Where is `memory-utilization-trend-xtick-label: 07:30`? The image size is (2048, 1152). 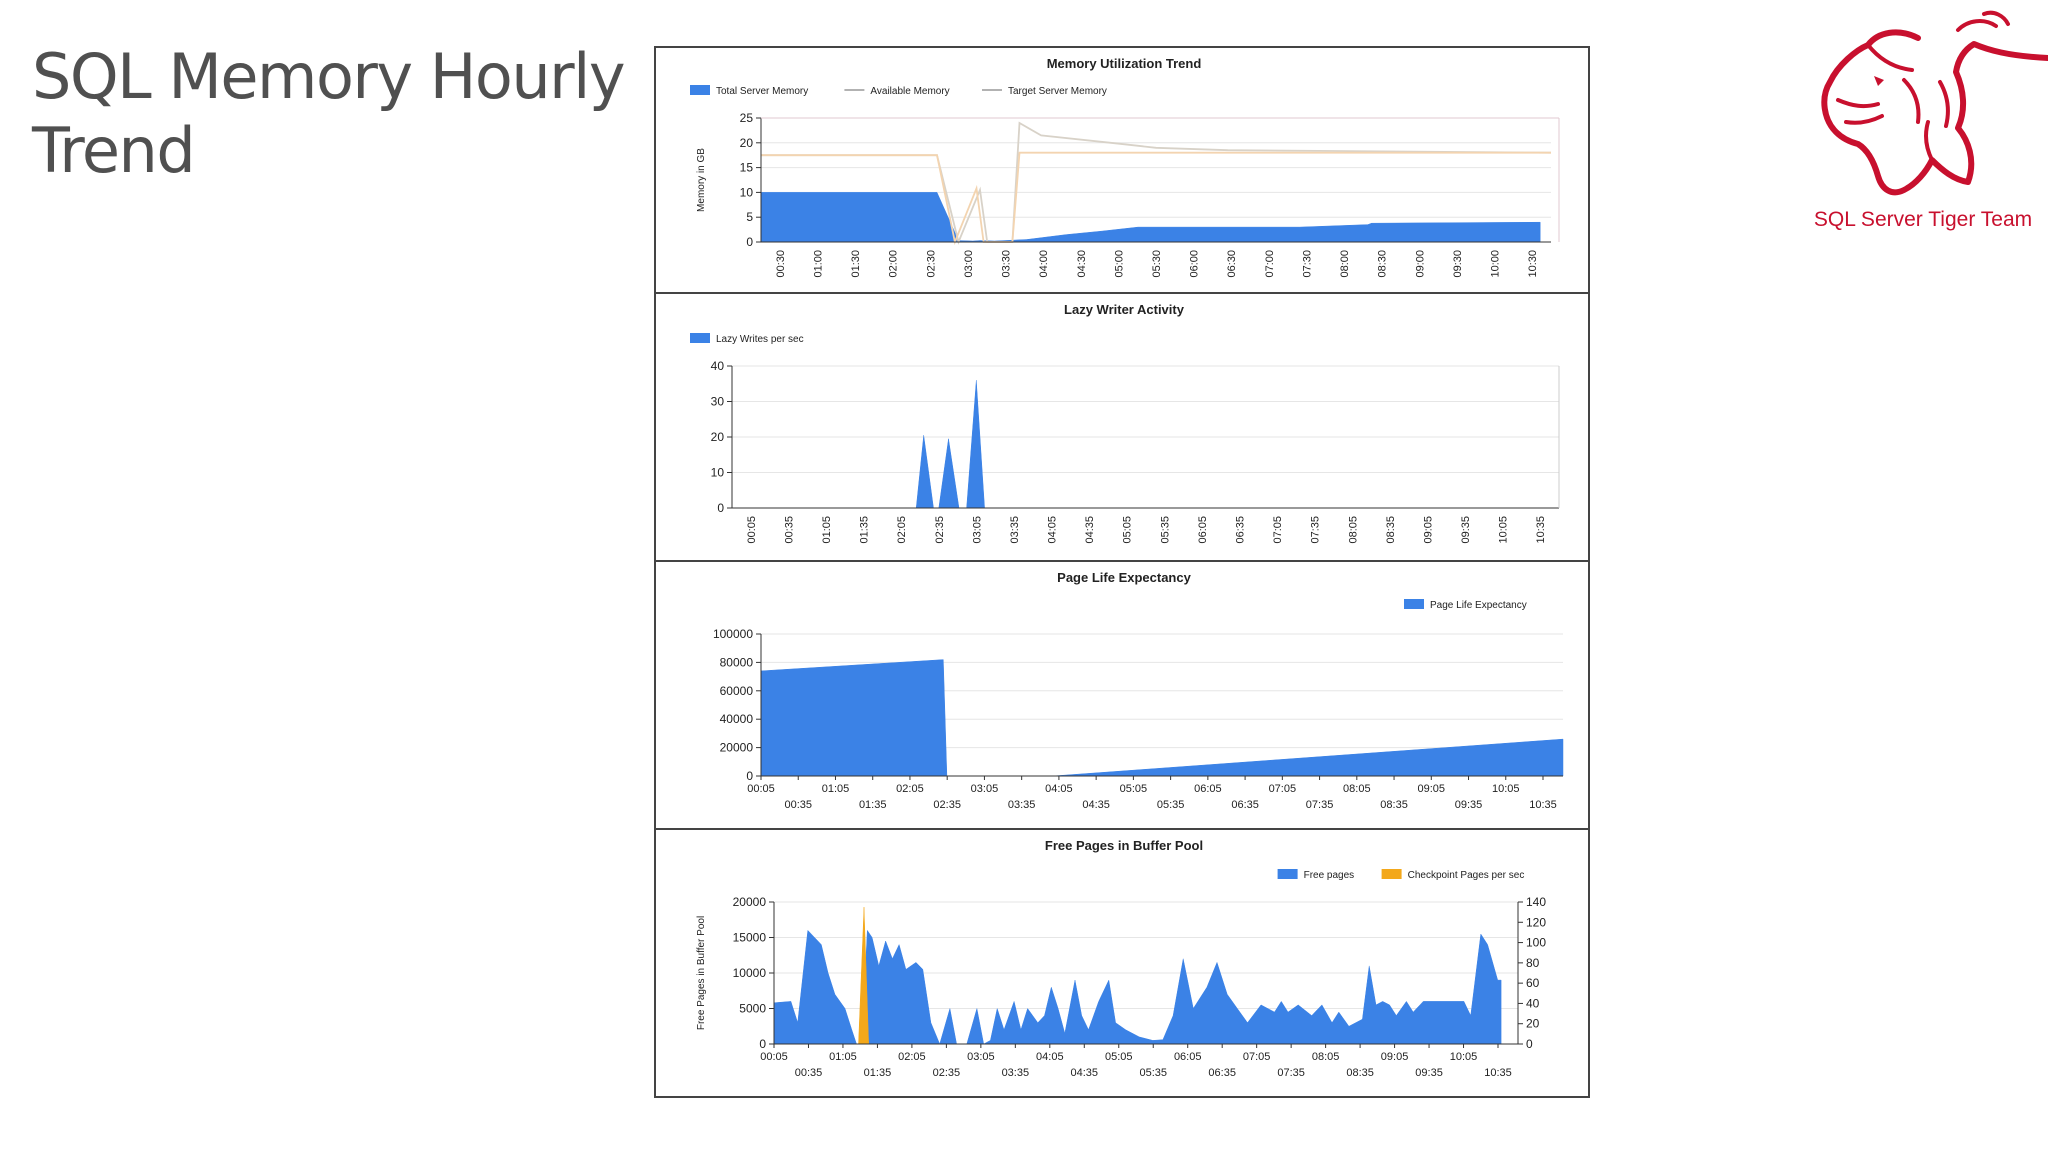 memory-utilization-trend-xtick-label: 07:30 is located at coordinates (1307, 264).